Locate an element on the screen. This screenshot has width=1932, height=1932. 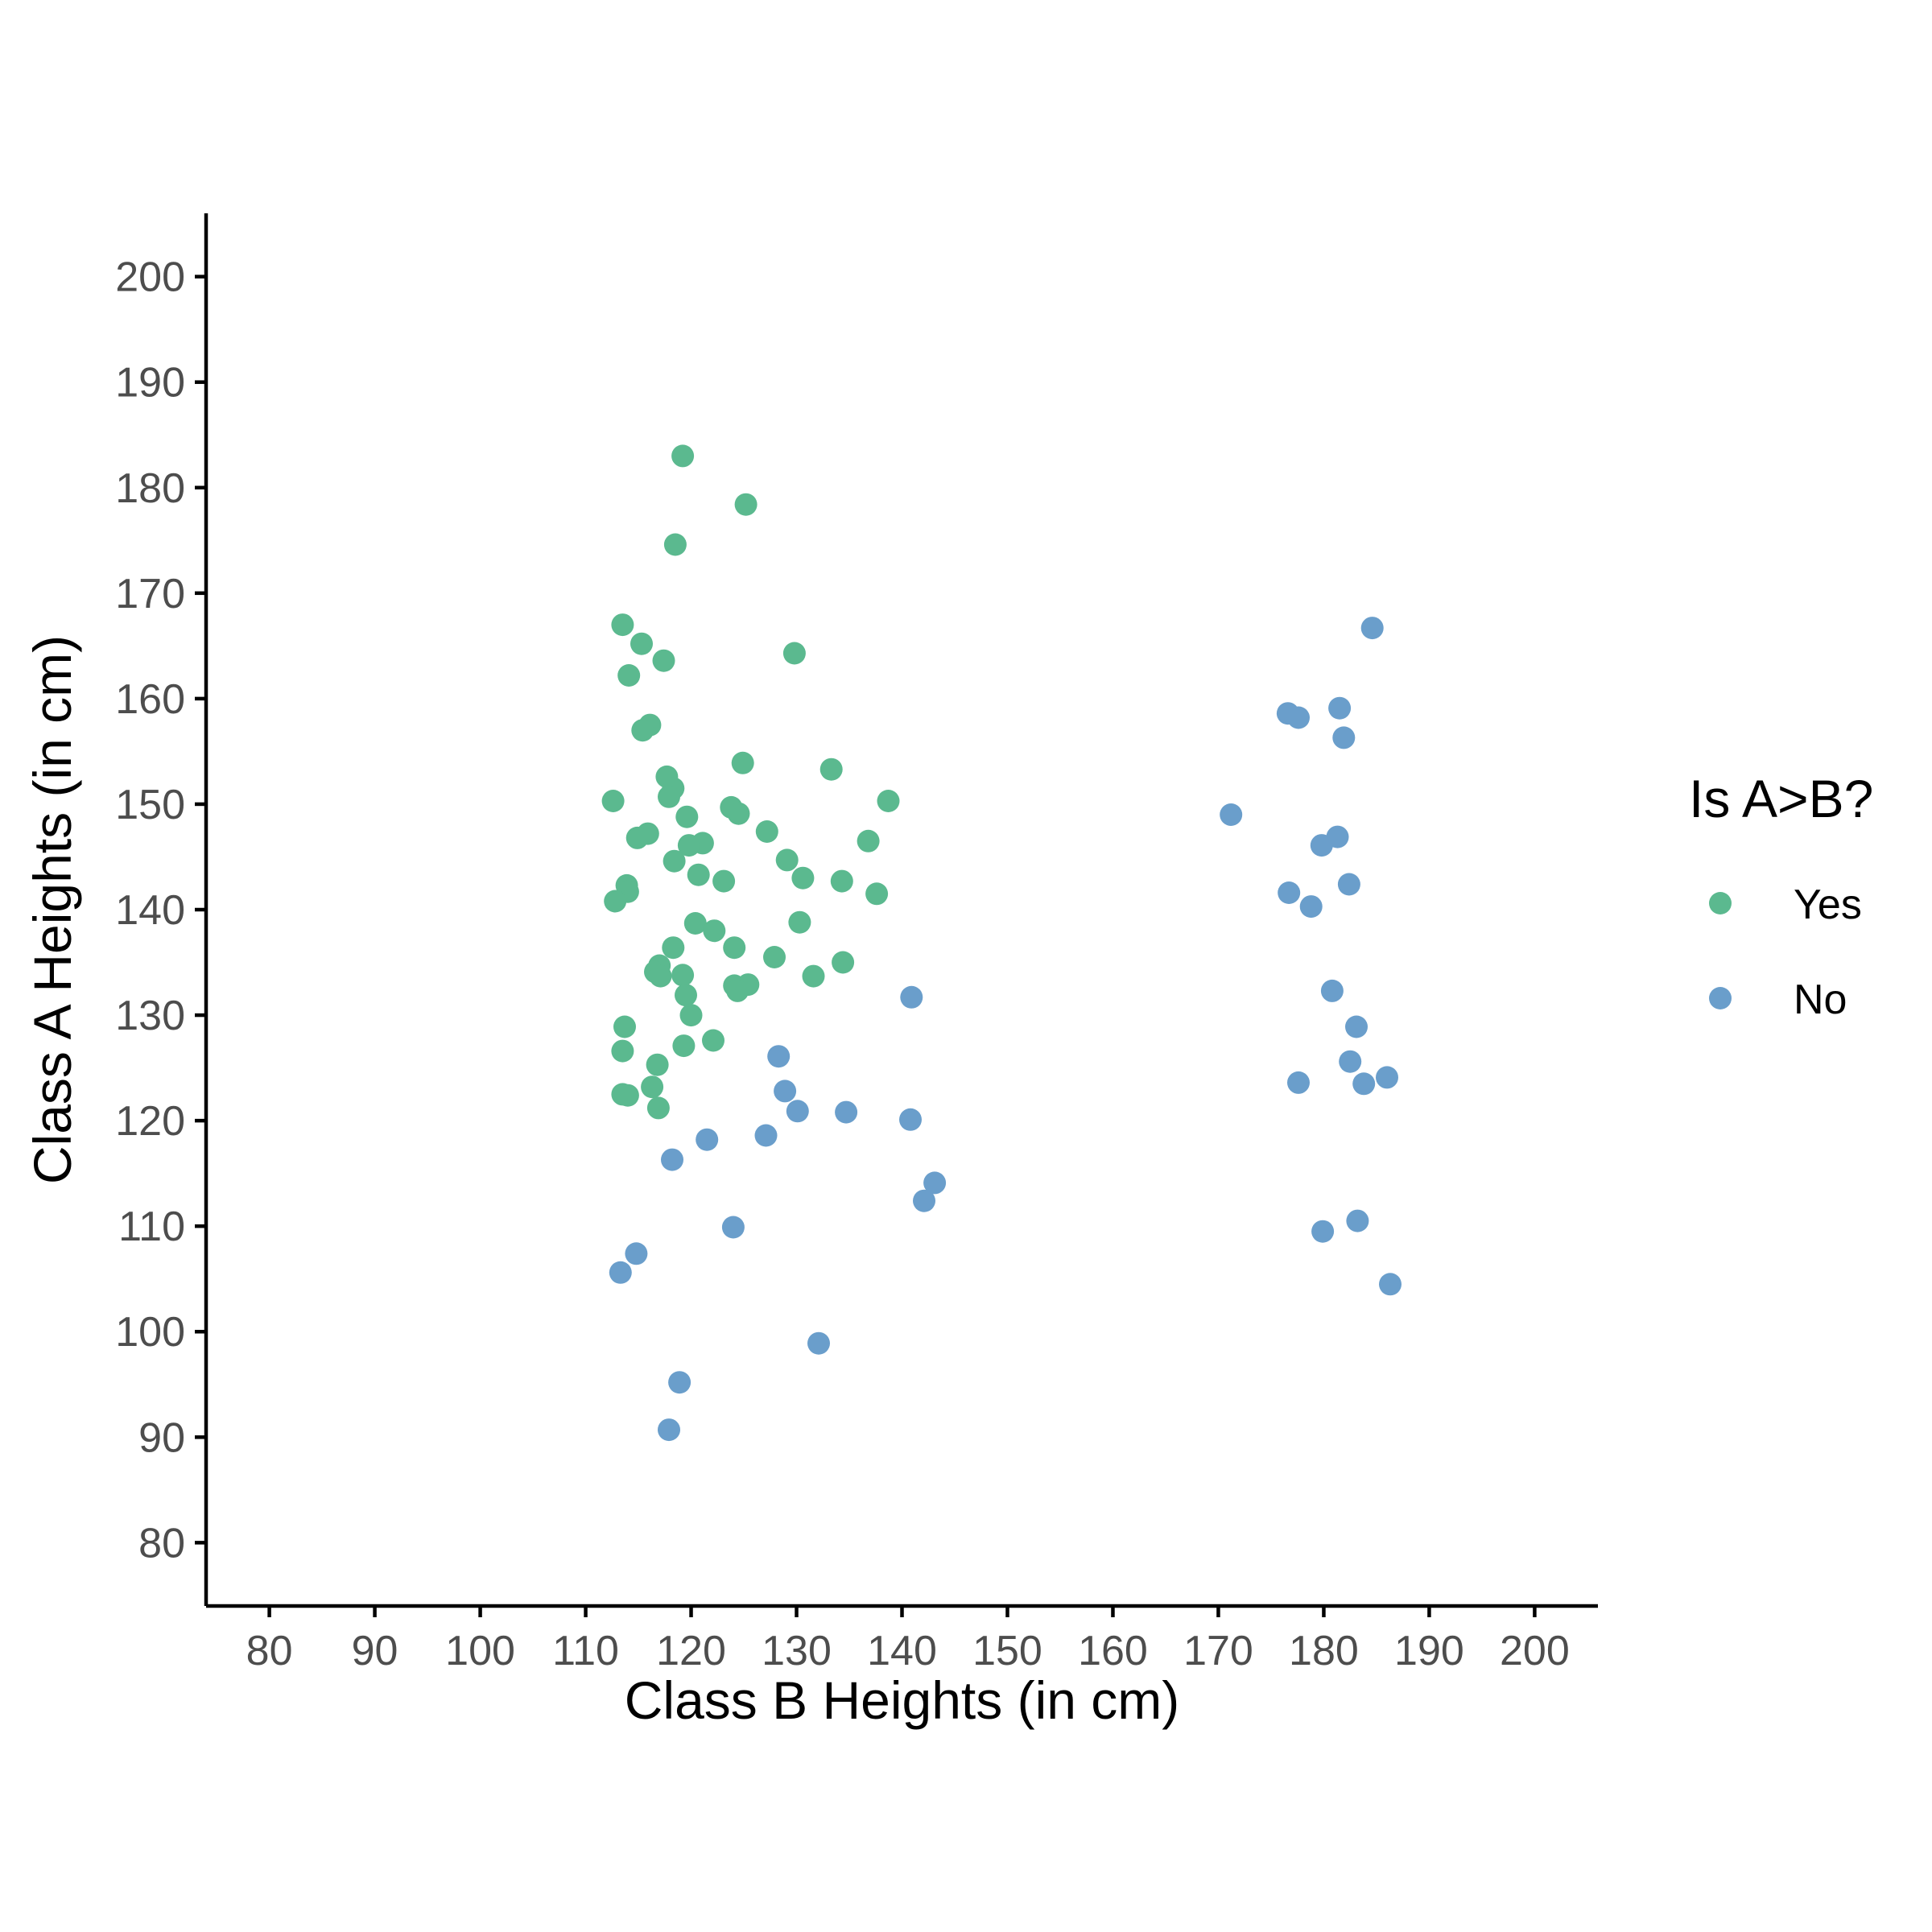
legend-marker-yes is located at coordinates (1720, 903).